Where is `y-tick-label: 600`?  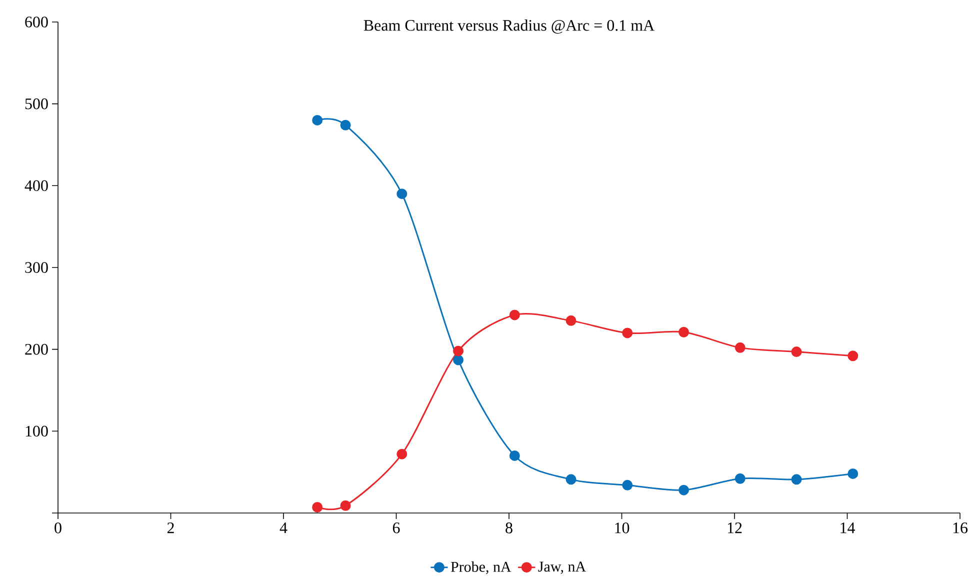
y-tick-label: 600 is located at coordinates (36, 22).